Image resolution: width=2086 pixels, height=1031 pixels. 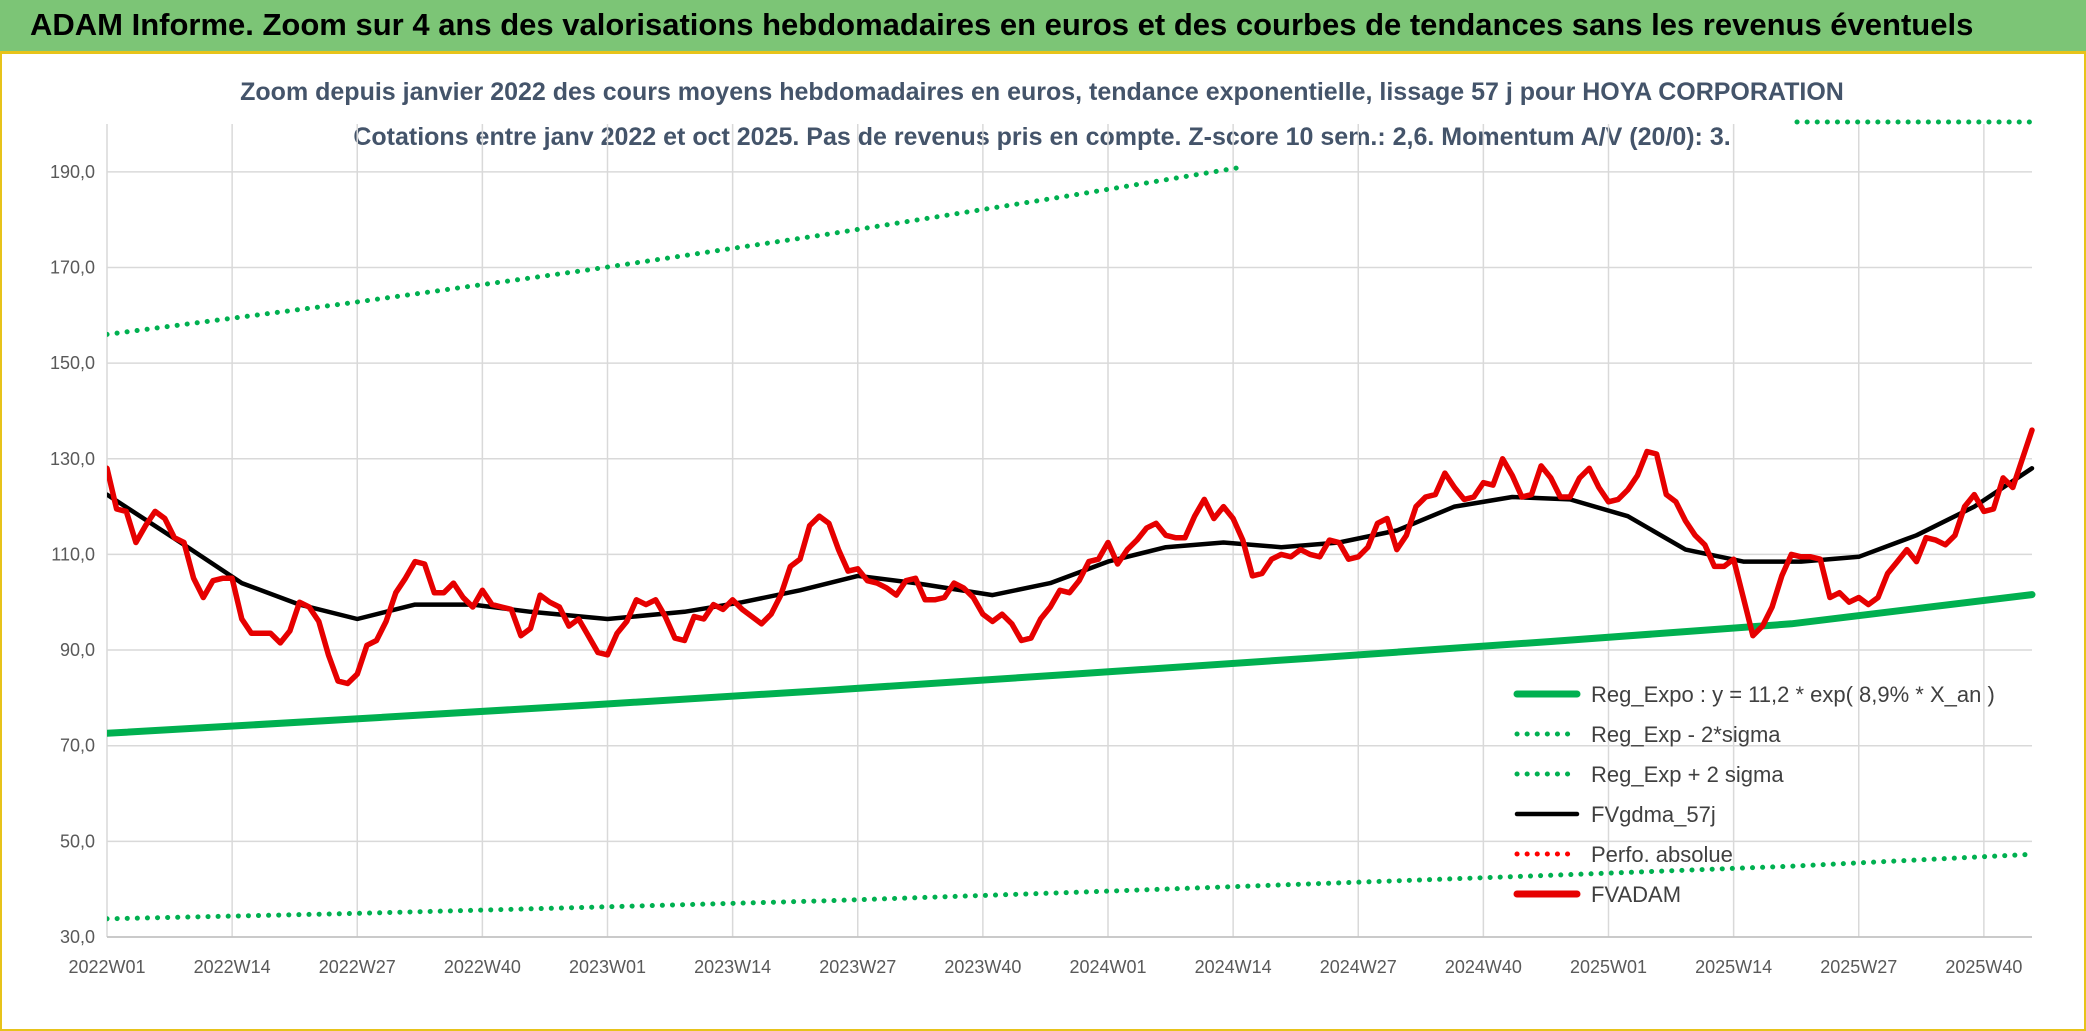 What do you see at coordinates (73, 554) in the screenshot?
I see `y-tick-label: 110,0` at bounding box center [73, 554].